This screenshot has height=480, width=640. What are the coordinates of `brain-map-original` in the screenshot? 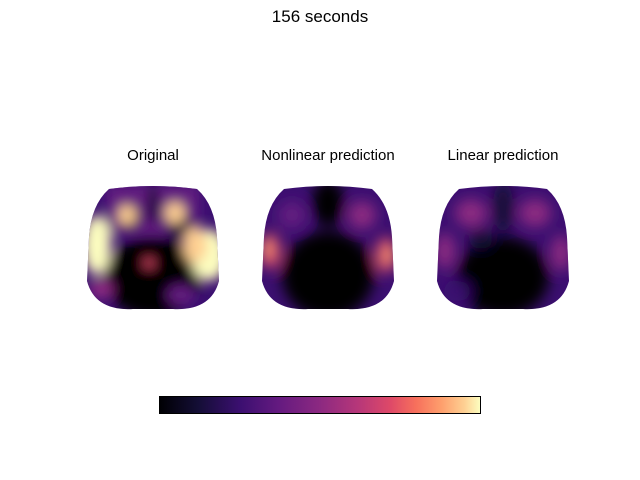 It's located at (153, 248).